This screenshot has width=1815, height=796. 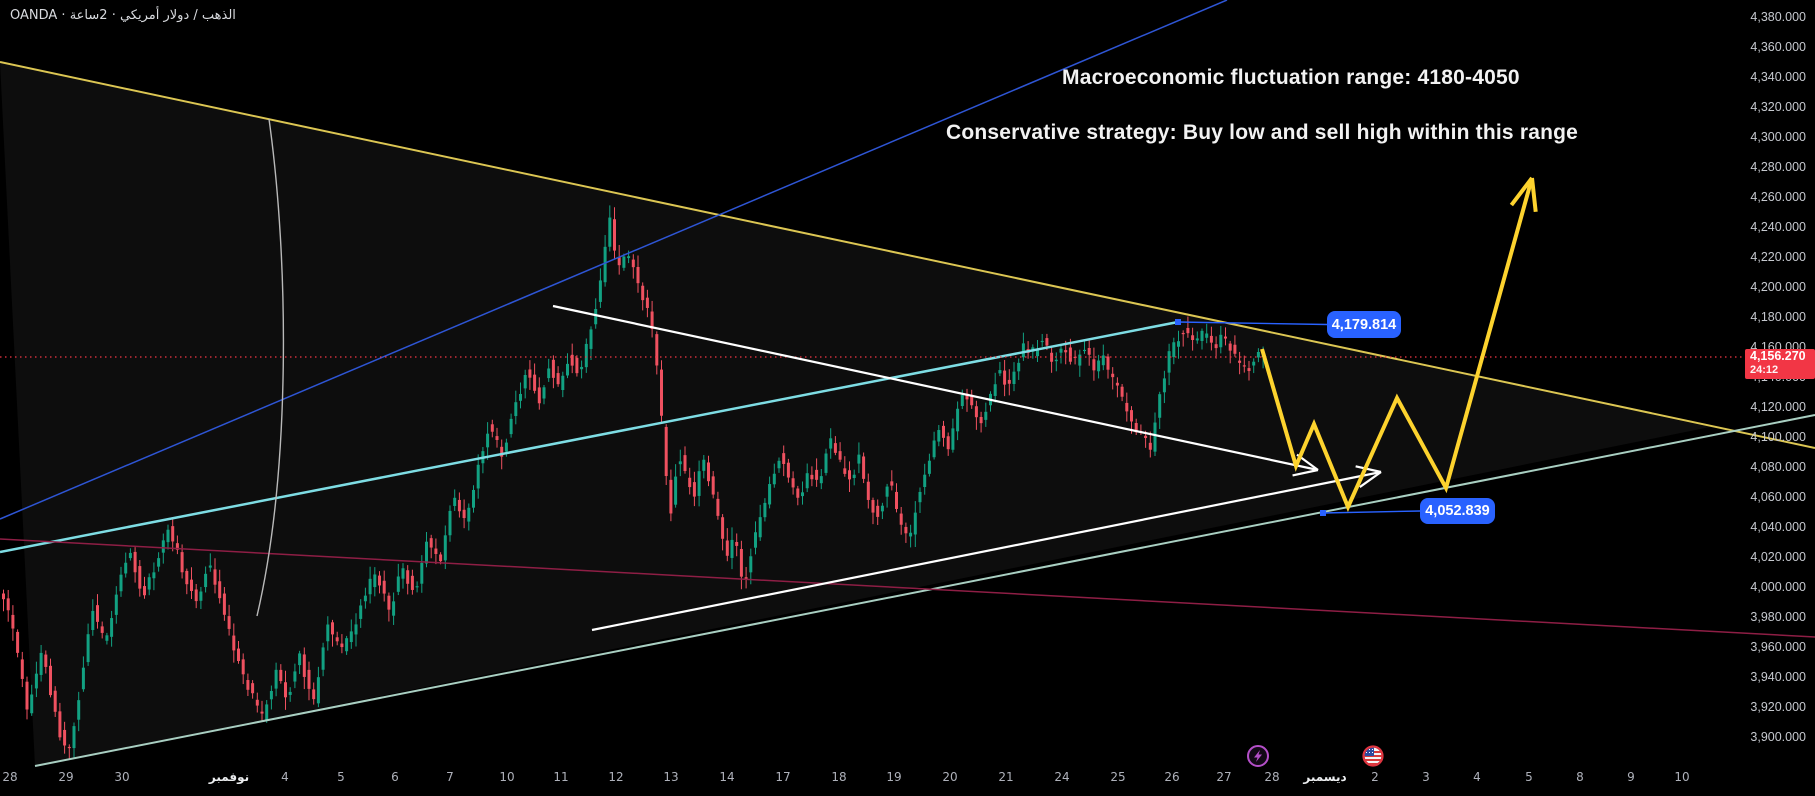 What do you see at coordinates (1778, 467) in the screenshot?
I see `price-axis-label: 4,080.000` at bounding box center [1778, 467].